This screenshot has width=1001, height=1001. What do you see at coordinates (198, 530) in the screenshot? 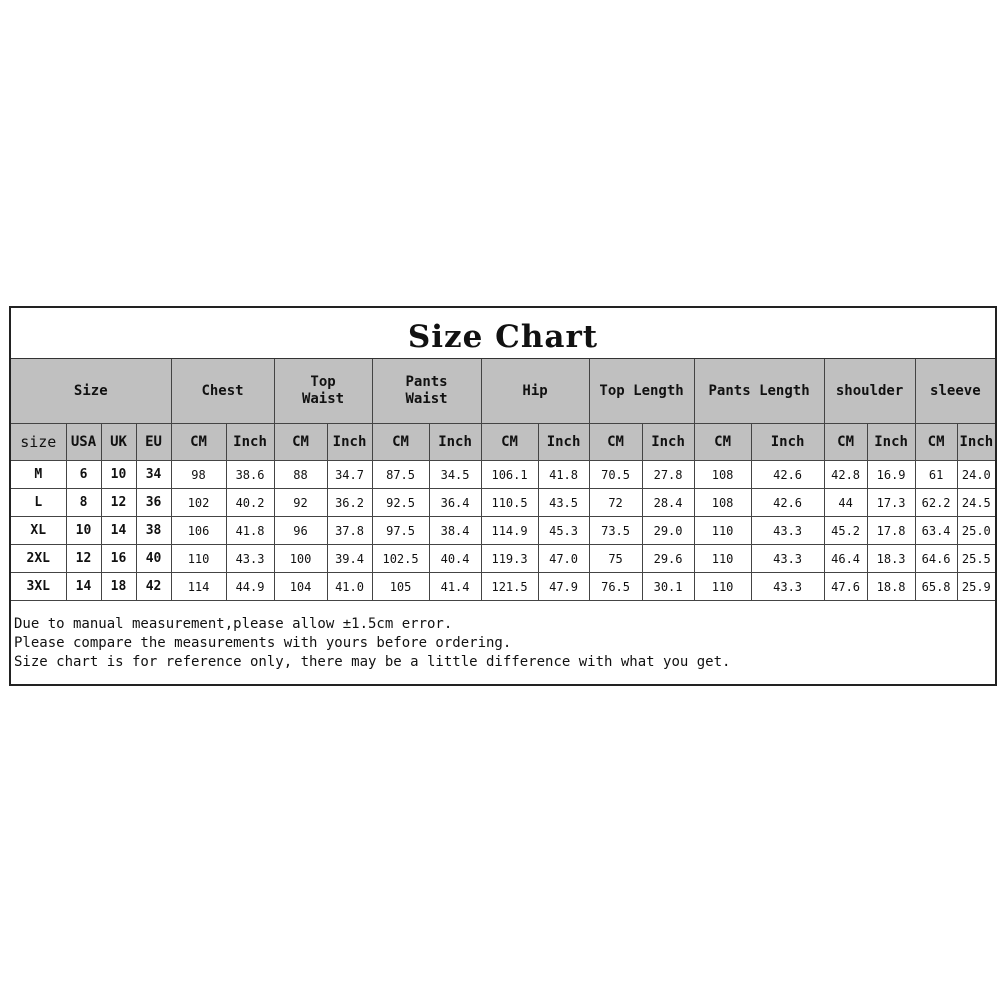
I see `table-cell: 106` at bounding box center [198, 530].